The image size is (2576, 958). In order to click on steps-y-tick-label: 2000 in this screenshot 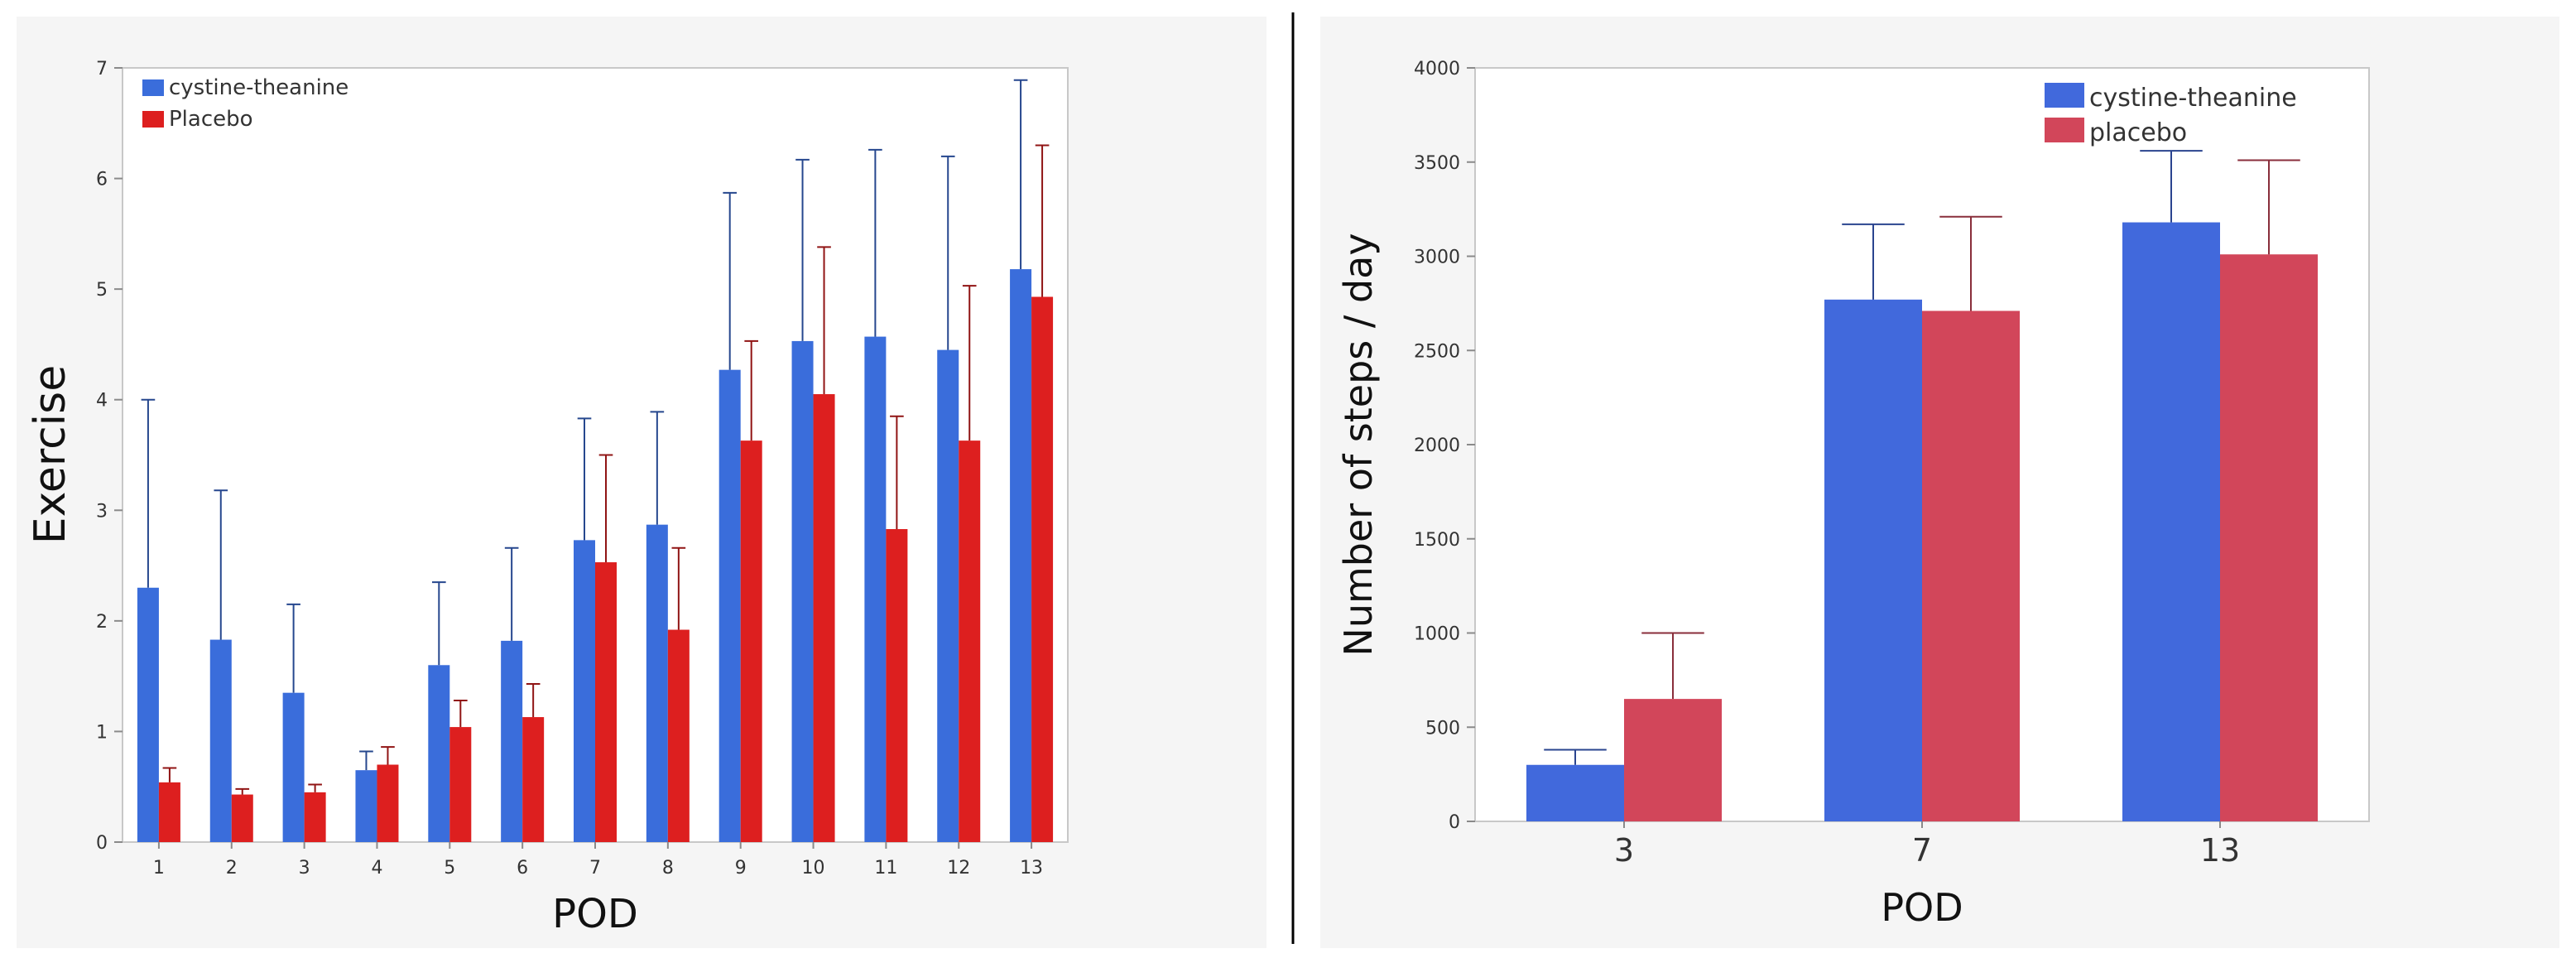, I will do `click(1437, 446)`.